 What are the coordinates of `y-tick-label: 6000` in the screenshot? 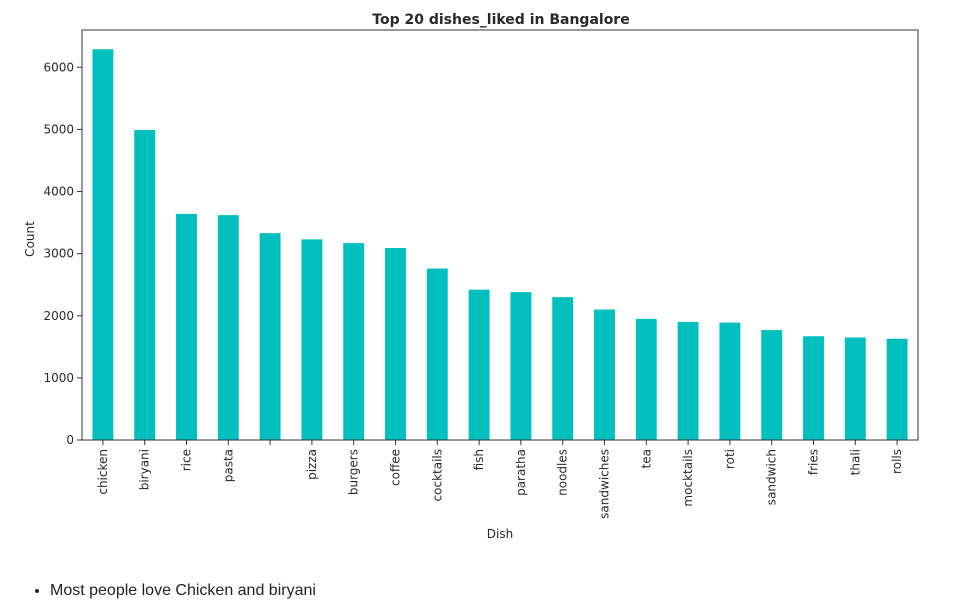 It's located at (58, 67).